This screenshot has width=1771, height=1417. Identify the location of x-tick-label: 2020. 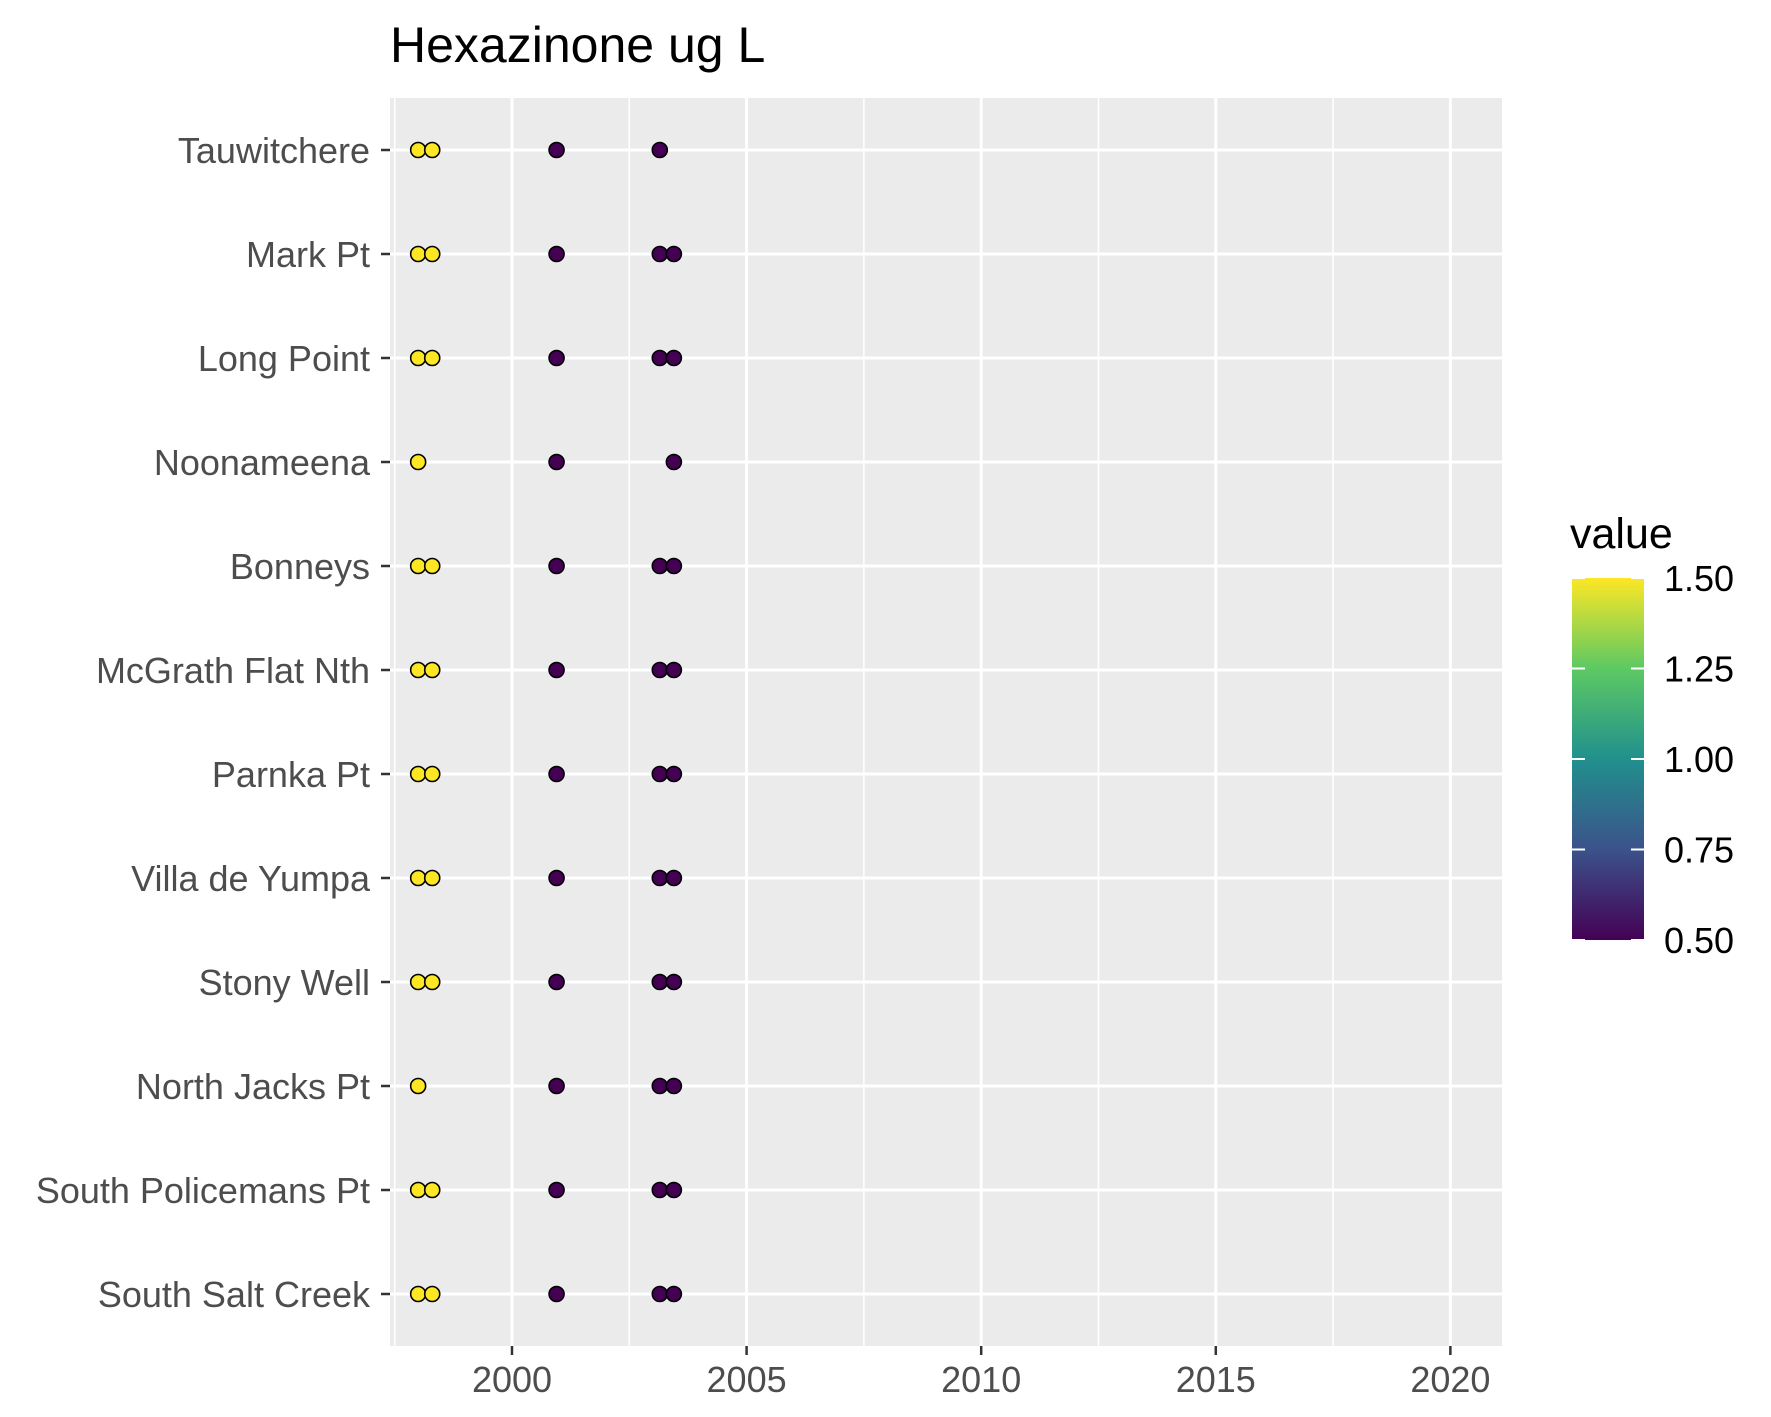
(1450, 1379).